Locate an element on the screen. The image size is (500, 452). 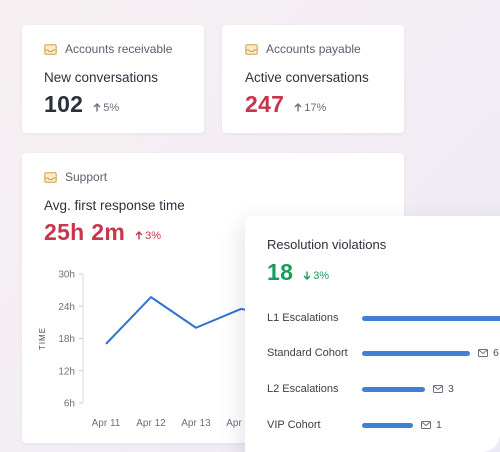
y-axis-label: TIME is located at coordinates (42, 338).